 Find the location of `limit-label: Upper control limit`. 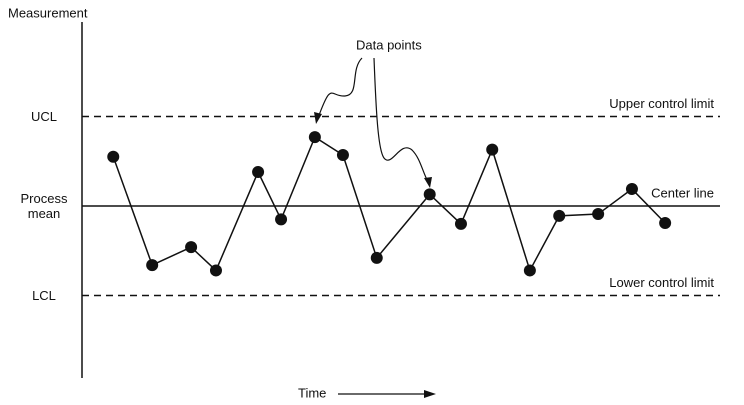

limit-label: Upper control limit is located at coordinates (661, 103).